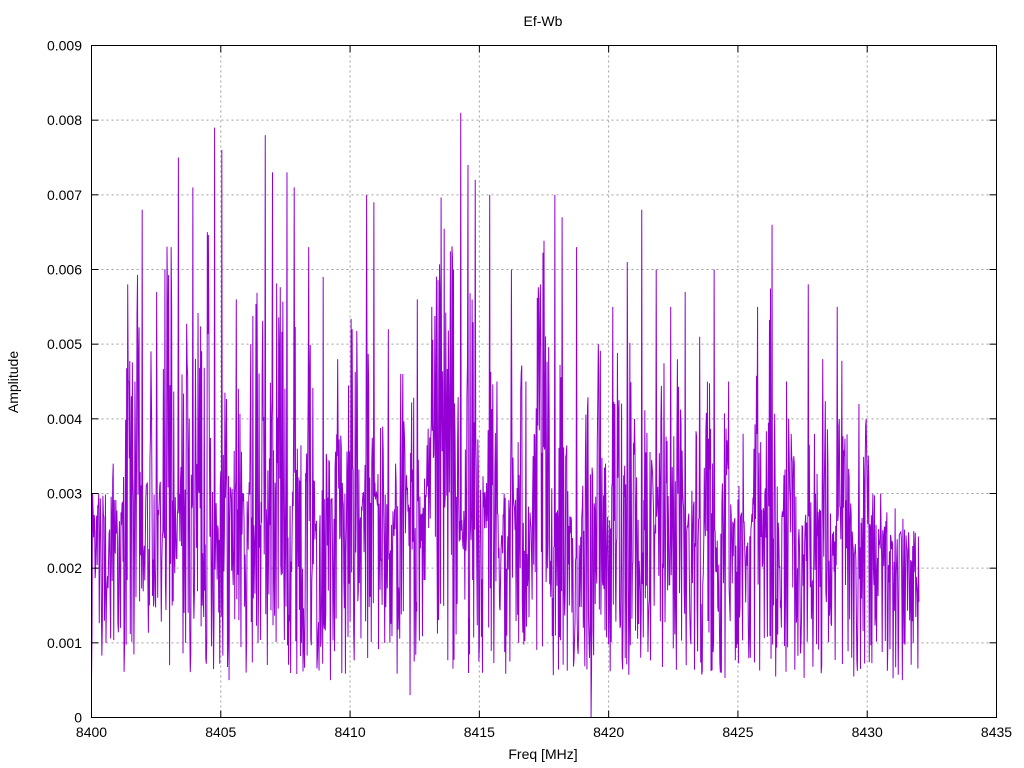 This screenshot has height=768, width=1024. What do you see at coordinates (867, 732) in the screenshot?
I see `x-tick-label: 8430` at bounding box center [867, 732].